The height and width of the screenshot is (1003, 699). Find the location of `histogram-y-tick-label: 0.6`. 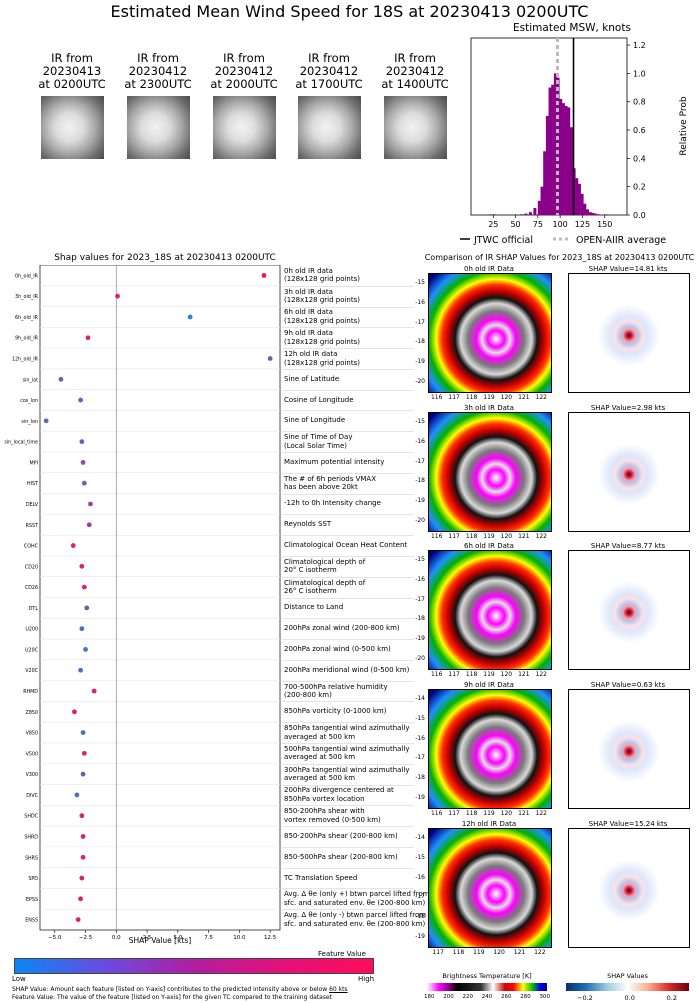

histogram-y-tick-label: 0.6 is located at coordinates (639, 130).